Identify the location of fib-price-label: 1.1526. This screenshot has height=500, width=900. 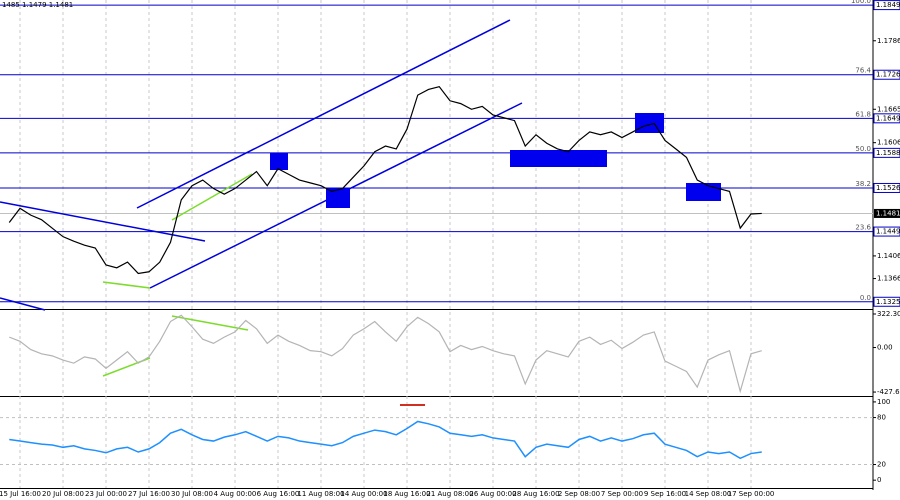
(888, 188).